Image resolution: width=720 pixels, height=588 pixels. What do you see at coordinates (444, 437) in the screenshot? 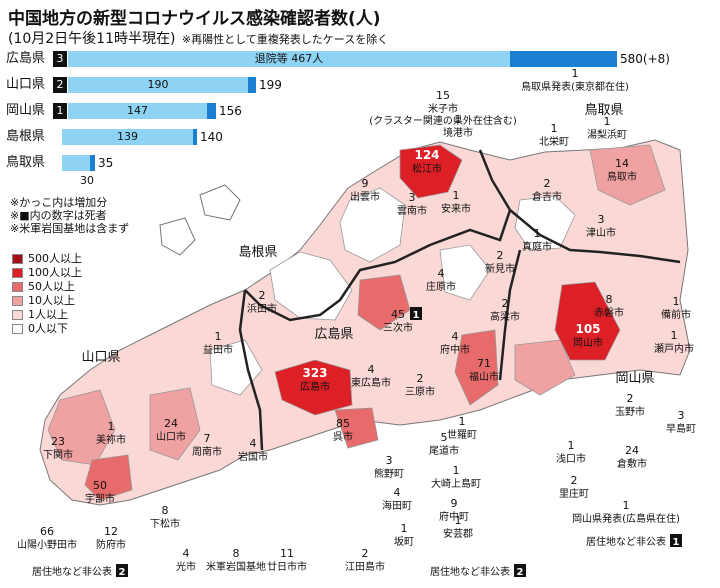
I see `place-count: 5` at bounding box center [444, 437].